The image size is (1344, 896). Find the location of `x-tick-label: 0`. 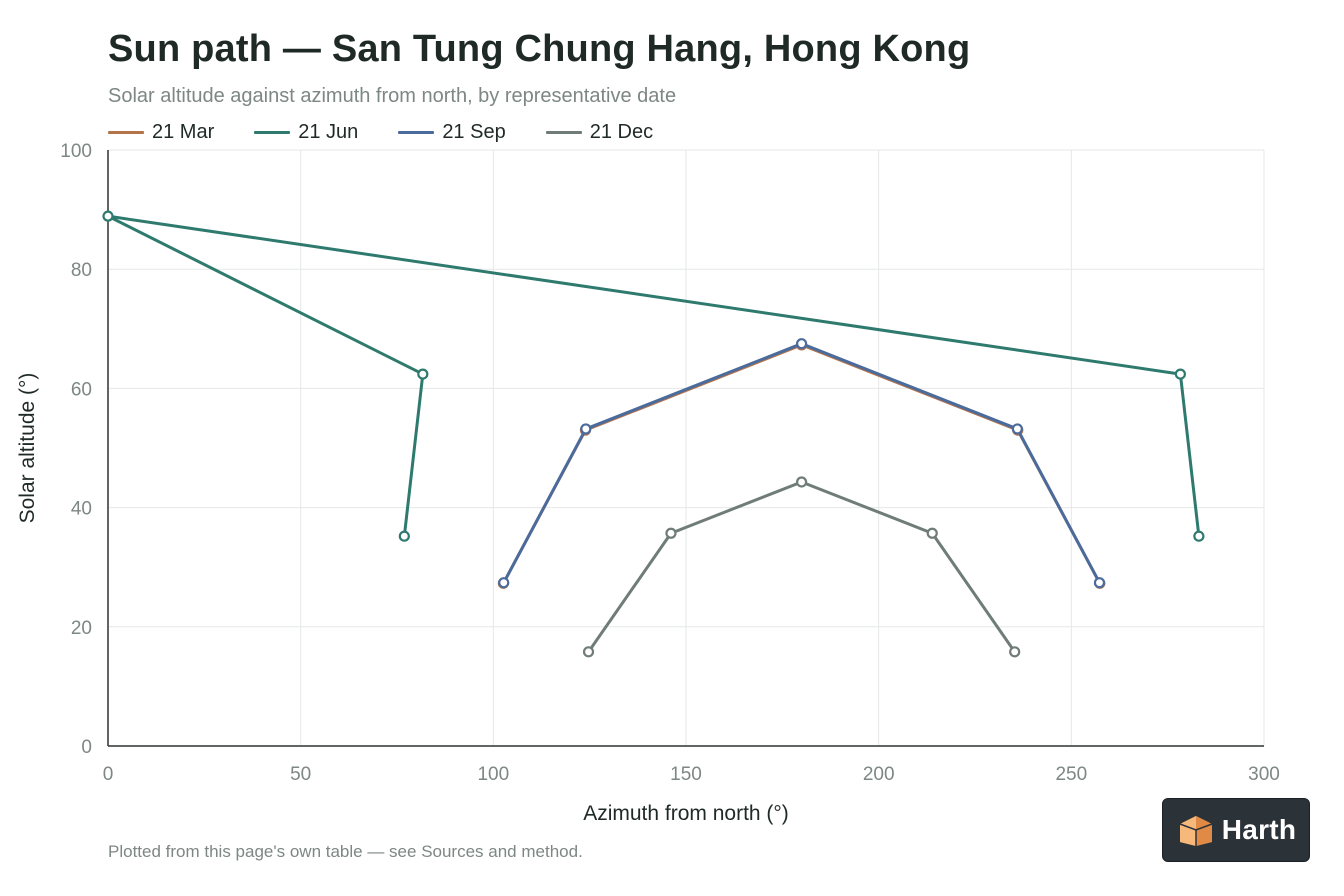

x-tick-label: 0 is located at coordinates (108, 774).